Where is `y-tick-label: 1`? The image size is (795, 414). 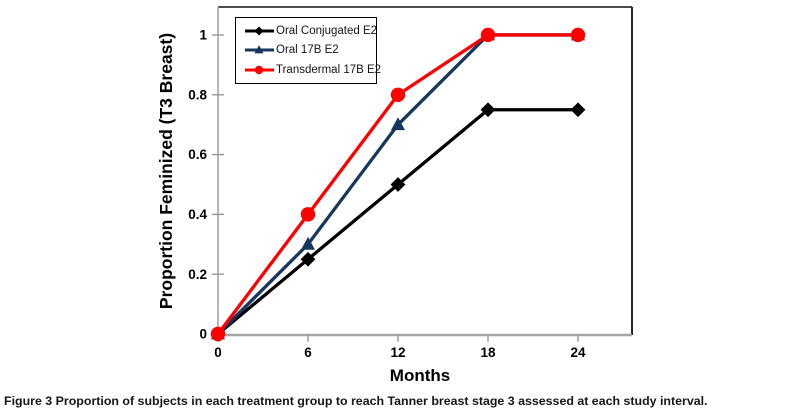 y-tick-label: 1 is located at coordinates (203, 35).